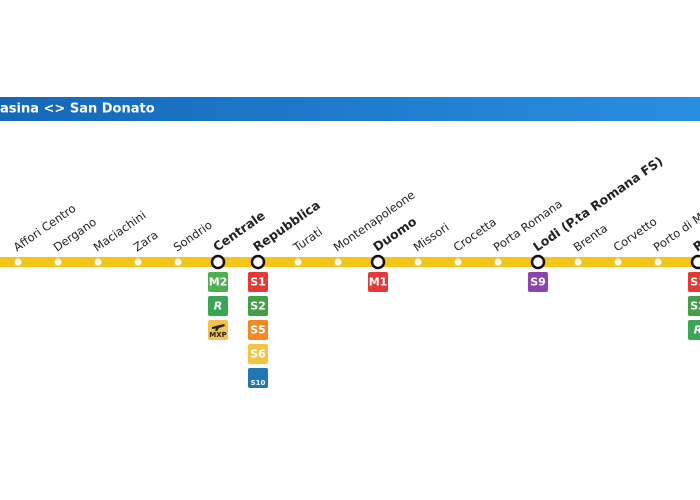 The width and height of the screenshot is (700, 500). What do you see at coordinates (146, 241) in the screenshot?
I see `station-label: Zara` at bounding box center [146, 241].